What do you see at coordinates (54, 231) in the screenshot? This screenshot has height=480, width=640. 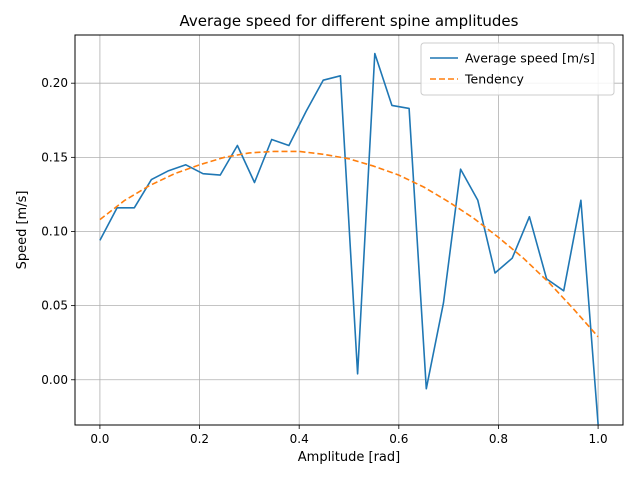 I see `y-tick-label: 0.10` at bounding box center [54, 231].